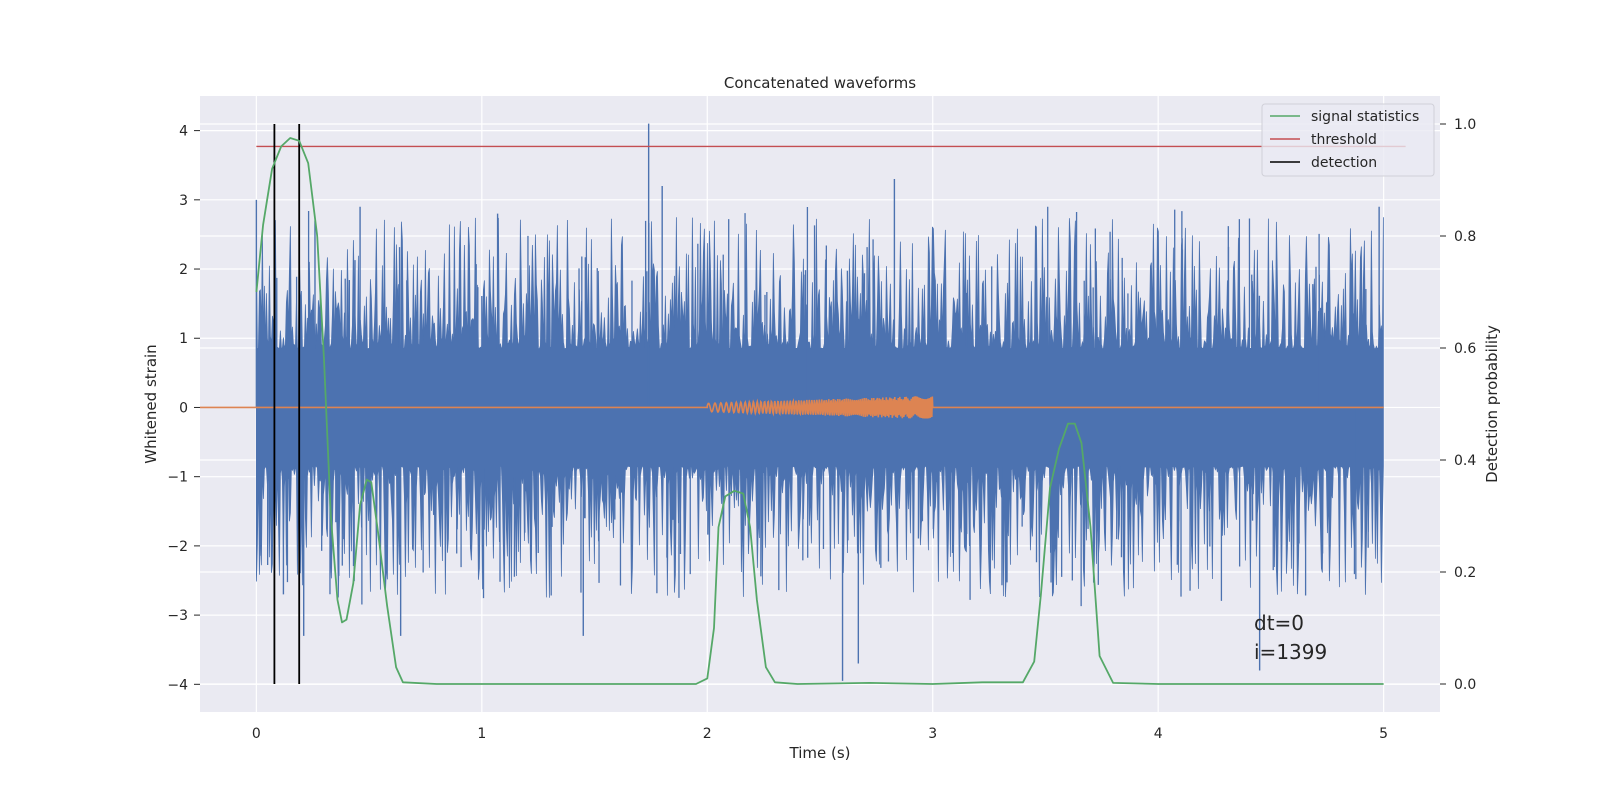  I want to click on y-tick-label: 0, so click(183, 408).